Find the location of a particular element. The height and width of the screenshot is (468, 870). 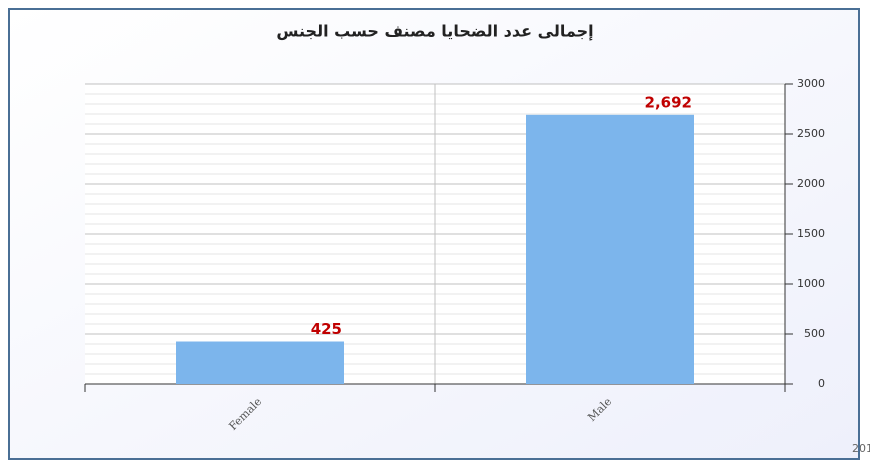

value-label: 2,692 is located at coordinates (668, 102).